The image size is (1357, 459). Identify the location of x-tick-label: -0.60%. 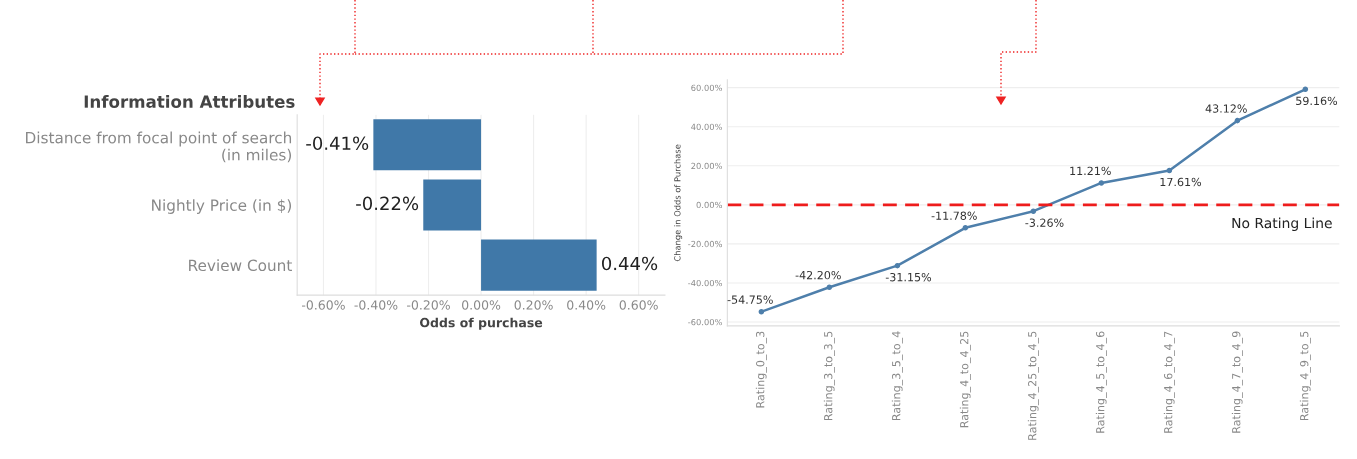
(323, 305).